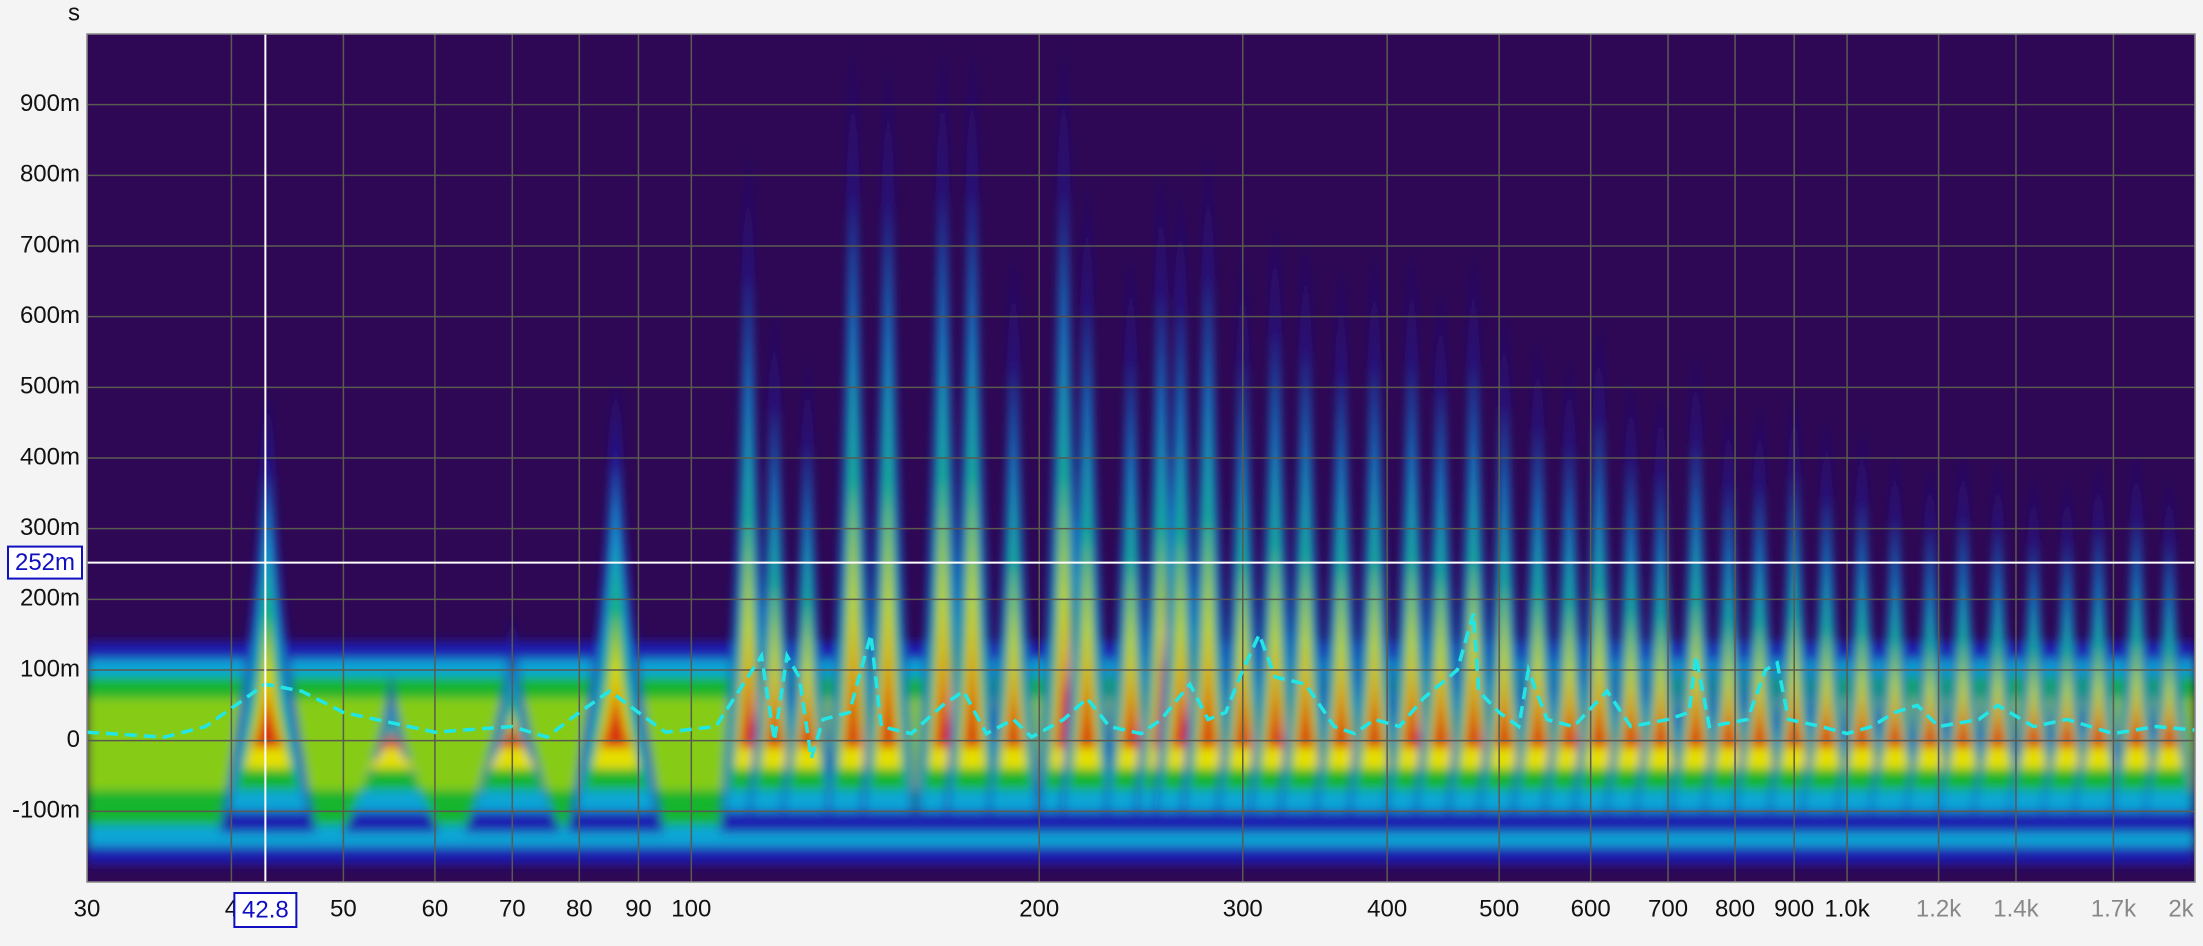 Image resolution: width=2203 pixels, height=946 pixels. Describe the element at coordinates (74, 13) in the screenshot. I see `y-unit: s` at that location.